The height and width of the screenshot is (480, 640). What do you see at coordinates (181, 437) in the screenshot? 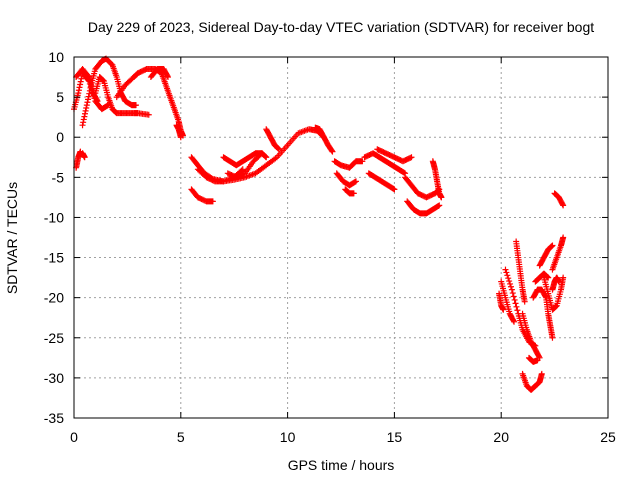
I see `x-tick-label: 5` at bounding box center [181, 437].